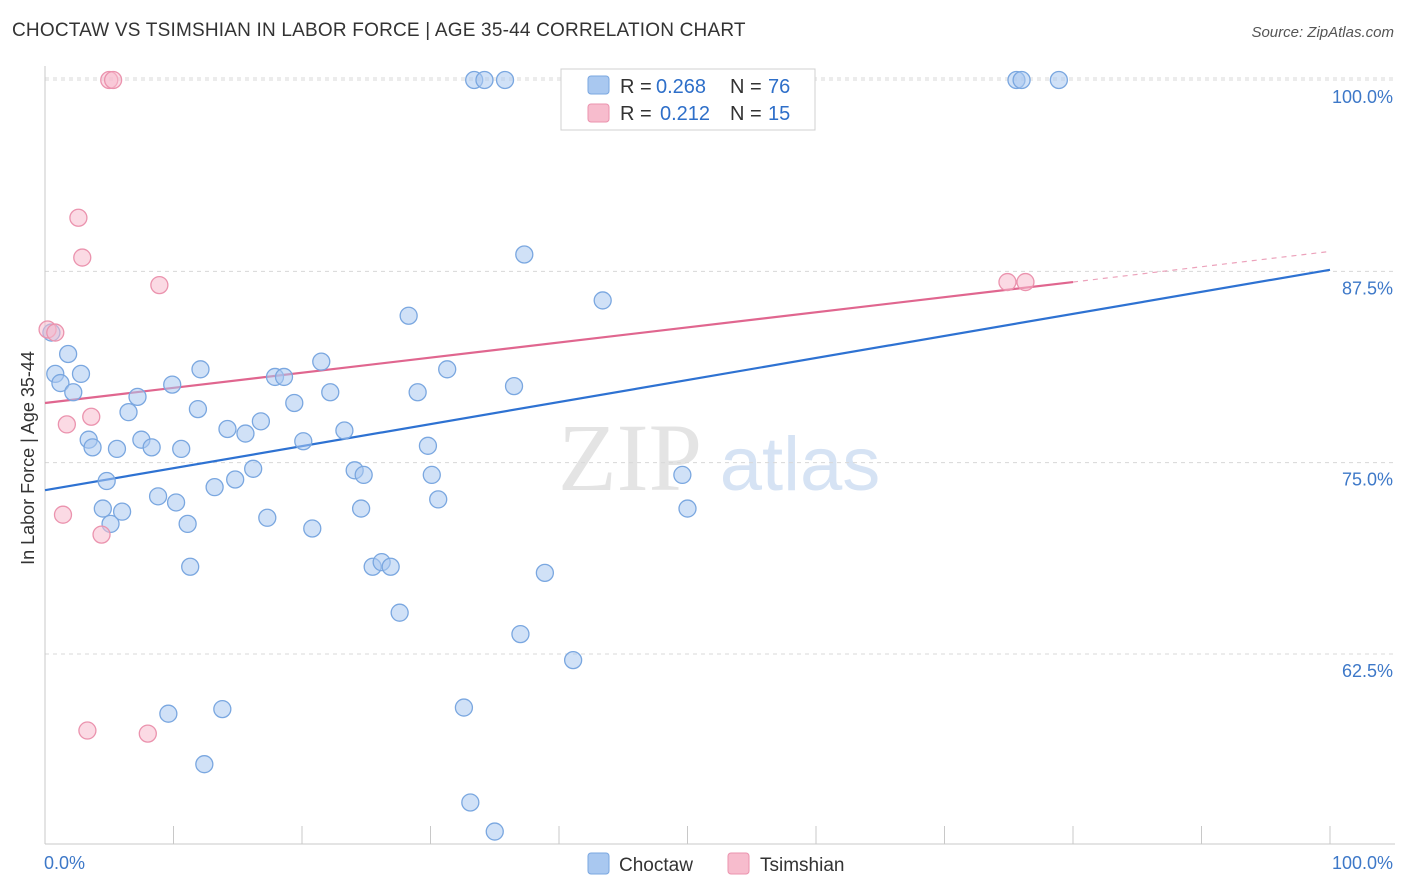 The image size is (1406, 892). I want to click on legend-r-label-tsimshian: R =, so click(636, 114).